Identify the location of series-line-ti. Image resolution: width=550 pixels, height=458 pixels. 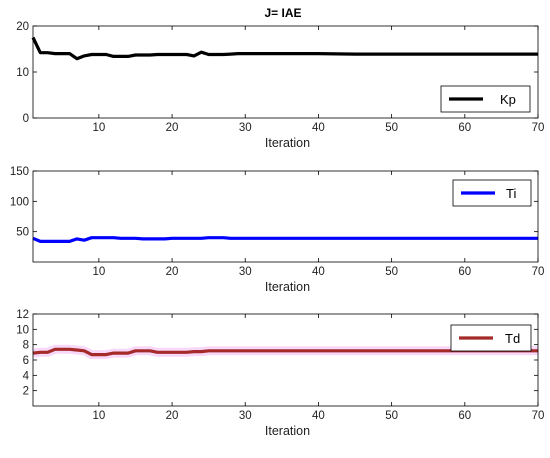
(285, 239).